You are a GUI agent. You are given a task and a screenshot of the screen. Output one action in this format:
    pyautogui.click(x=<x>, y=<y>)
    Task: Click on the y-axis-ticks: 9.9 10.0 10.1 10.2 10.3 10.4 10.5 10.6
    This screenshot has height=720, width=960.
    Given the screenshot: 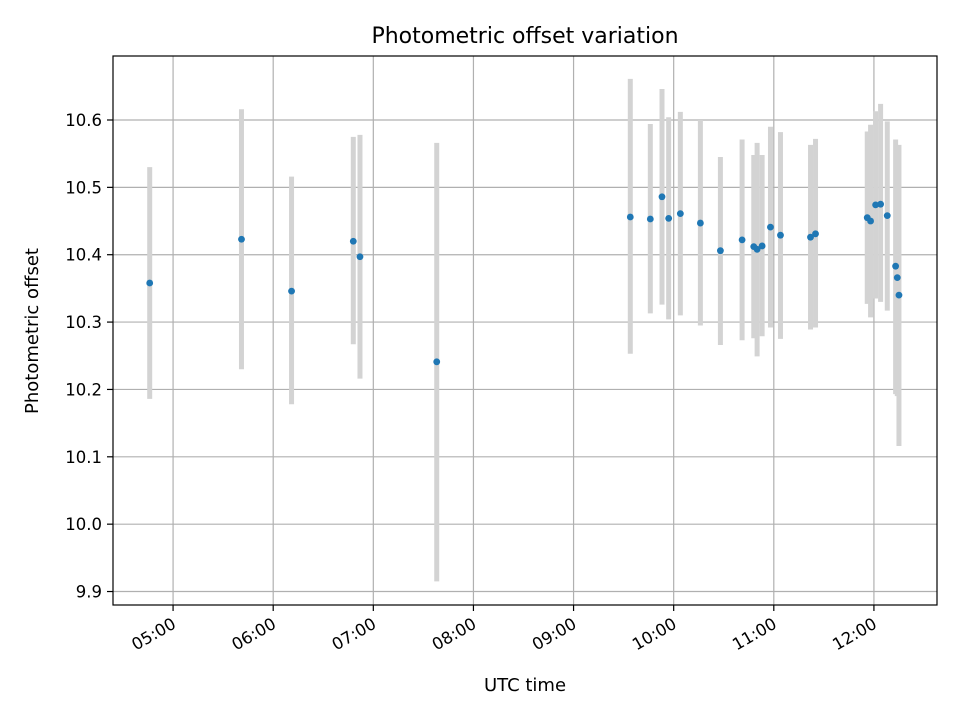 What is the action you would take?
    pyautogui.click(x=89, y=356)
    